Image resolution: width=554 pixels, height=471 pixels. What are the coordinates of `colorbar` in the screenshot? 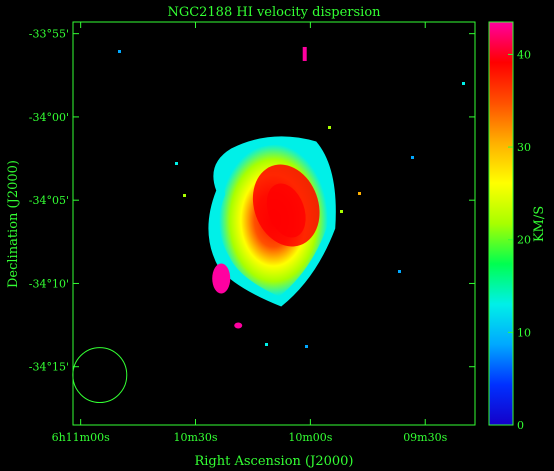 It's located at (501, 223).